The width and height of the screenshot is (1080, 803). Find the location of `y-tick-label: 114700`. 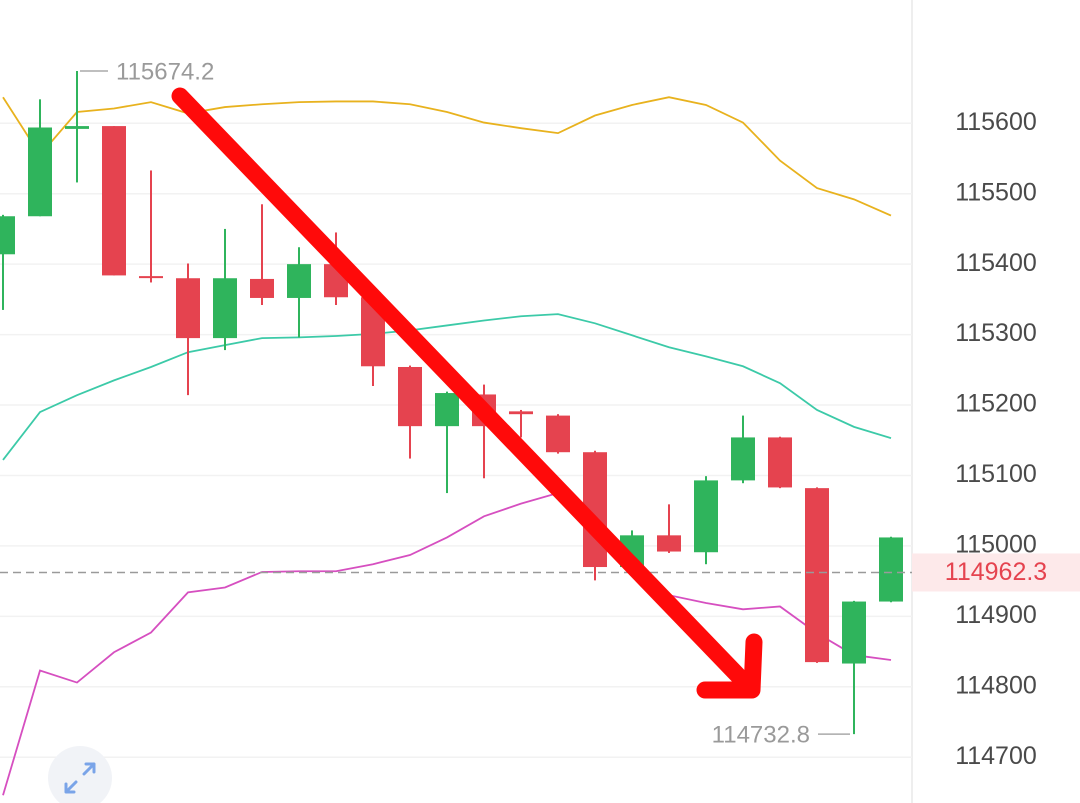

y-tick-label: 114700 is located at coordinates (996, 756).